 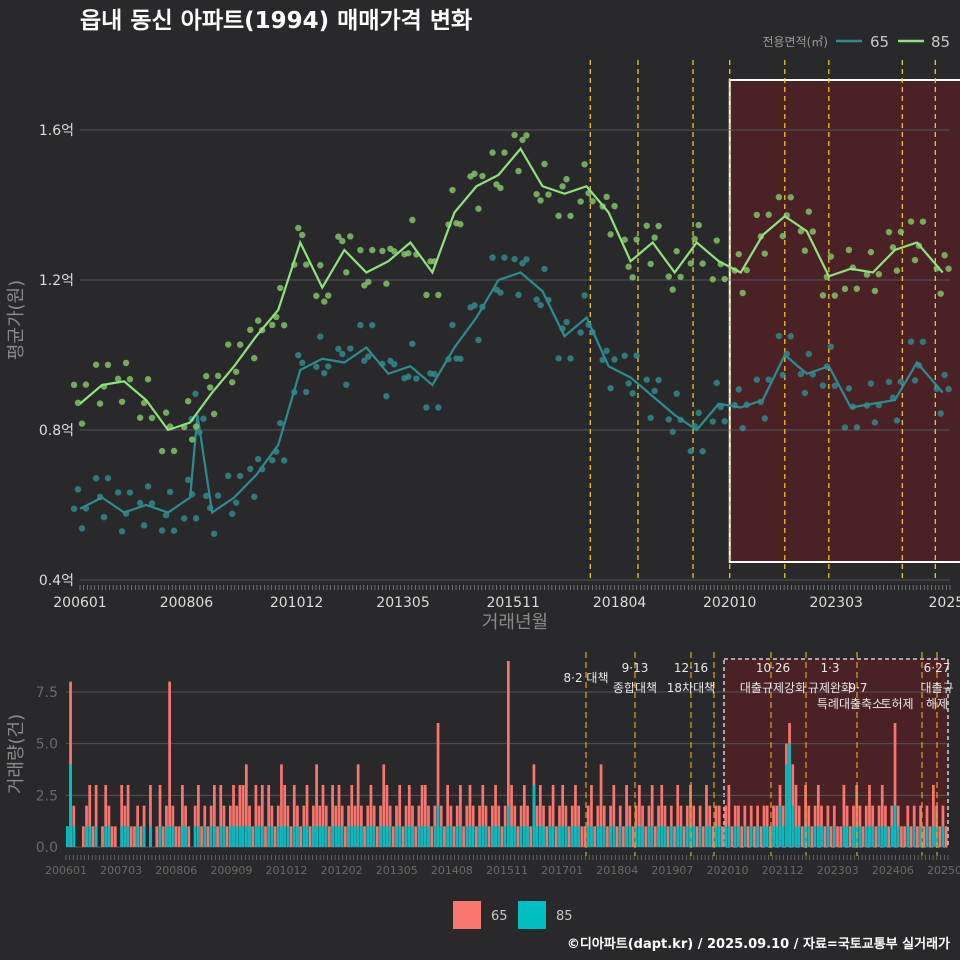 I want to click on policy-annotation: 대출규, so click(x=936, y=688).